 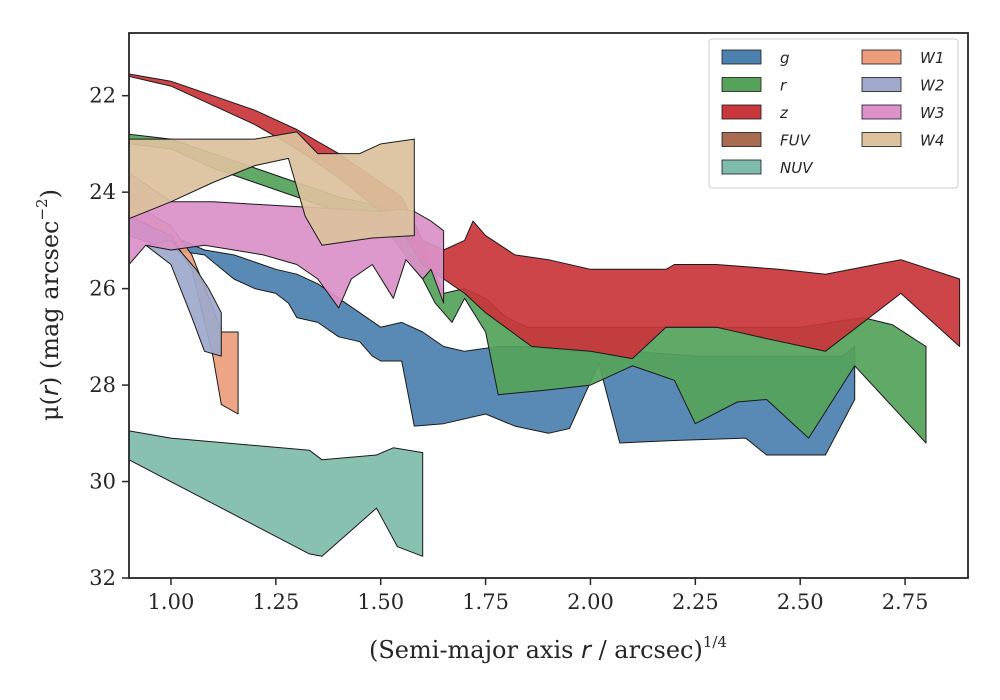 I want to click on legend-label-w2: W2, so click(x=932, y=86).